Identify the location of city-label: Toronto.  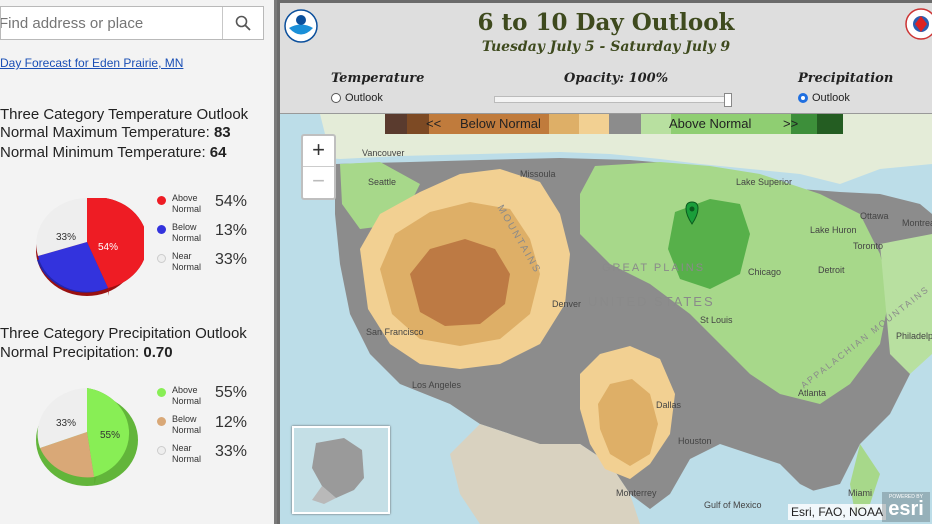
(868, 246).